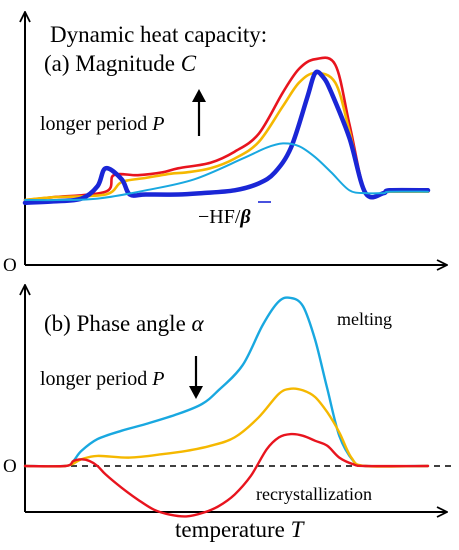 This screenshot has height=550, width=459. What do you see at coordinates (10, 265) in the screenshot?
I see `panel-a-origin-label: O` at bounding box center [10, 265].